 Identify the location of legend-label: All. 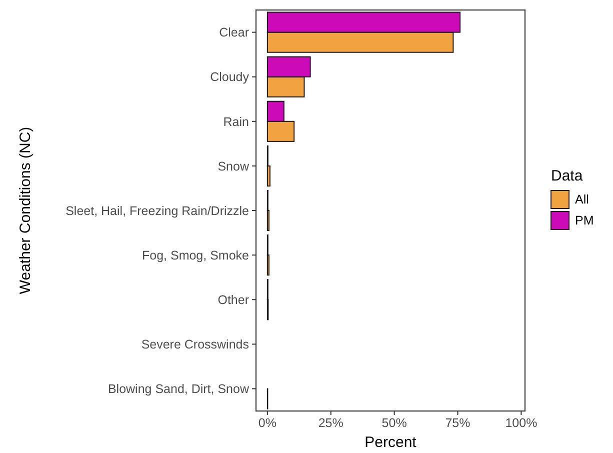
(582, 199).